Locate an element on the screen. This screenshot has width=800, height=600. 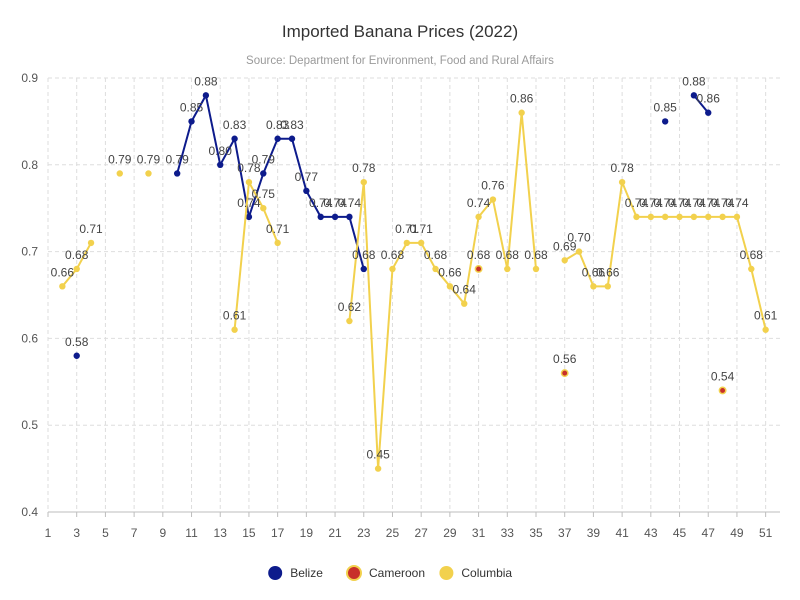
legend: Belize Cameroon Columbia is located at coordinates (390, 573).